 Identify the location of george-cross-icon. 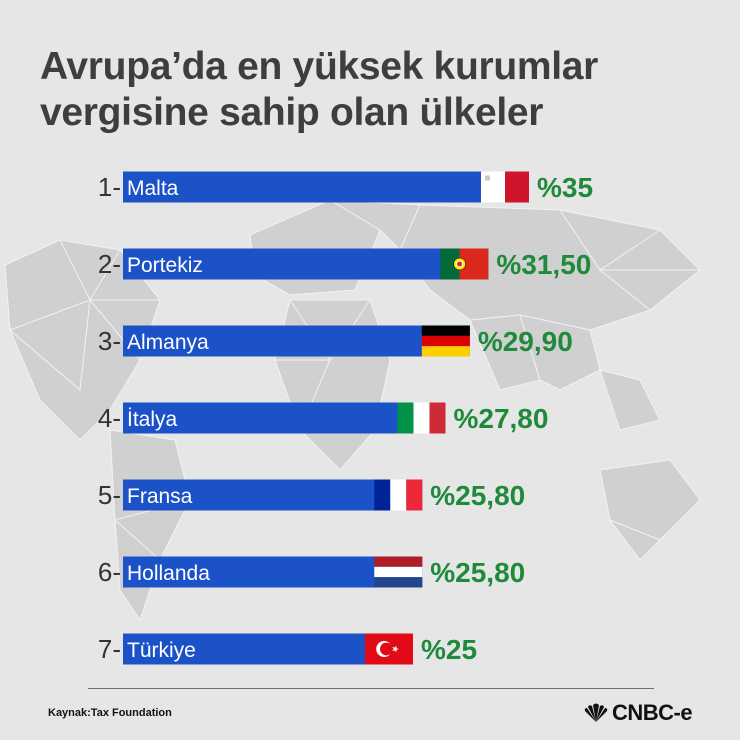
(487, 178).